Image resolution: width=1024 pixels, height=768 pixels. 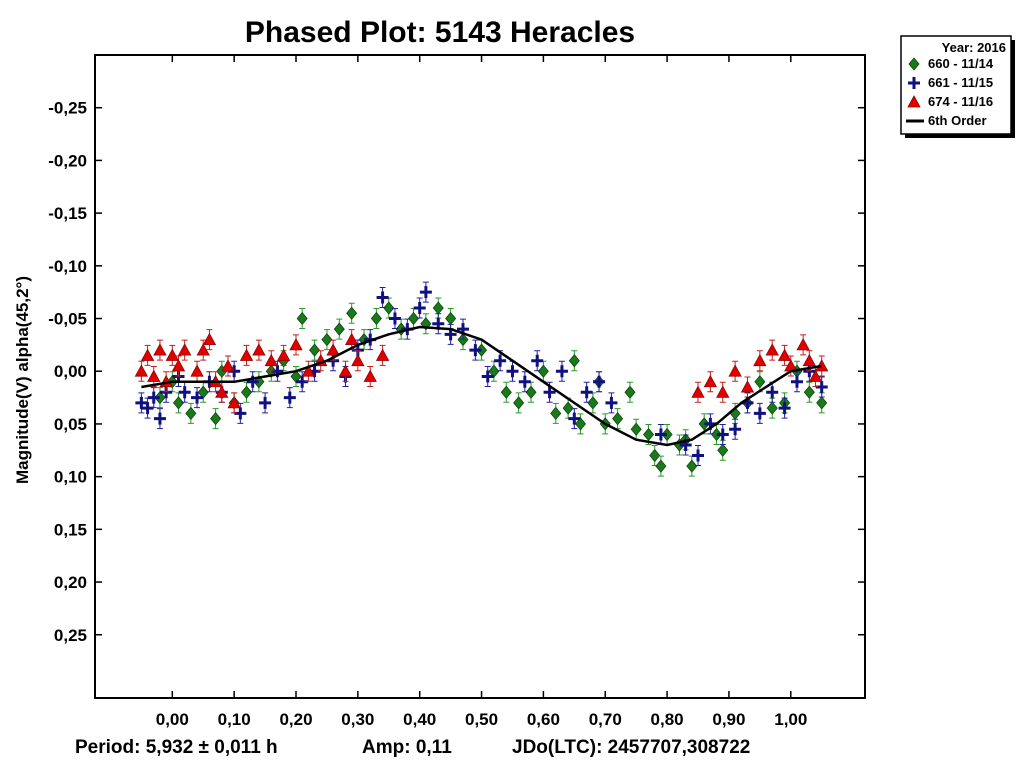 I want to click on x-tick-label: 0,20, so click(x=295, y=719).